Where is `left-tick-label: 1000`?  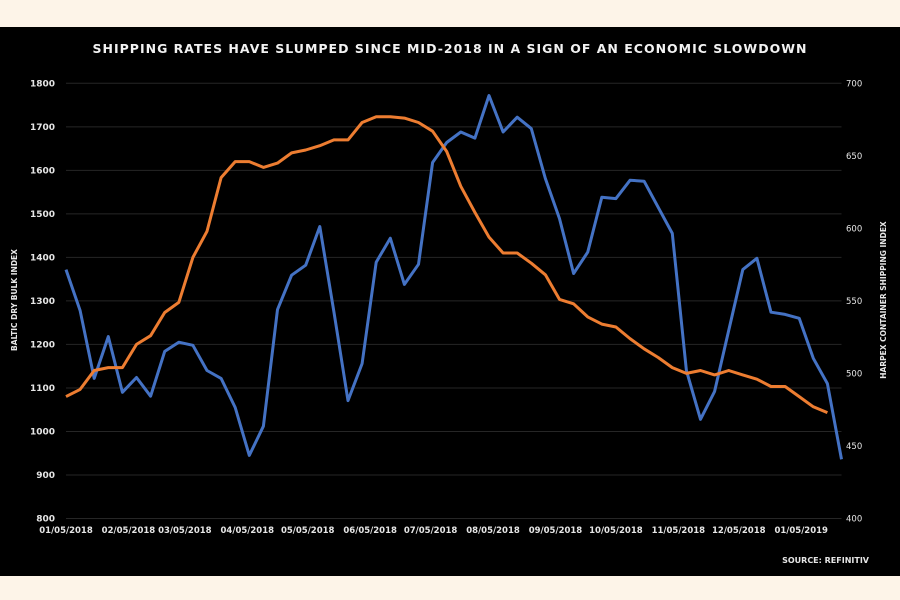 left-tick-label: 1000 is located at coordinates (42, 432).